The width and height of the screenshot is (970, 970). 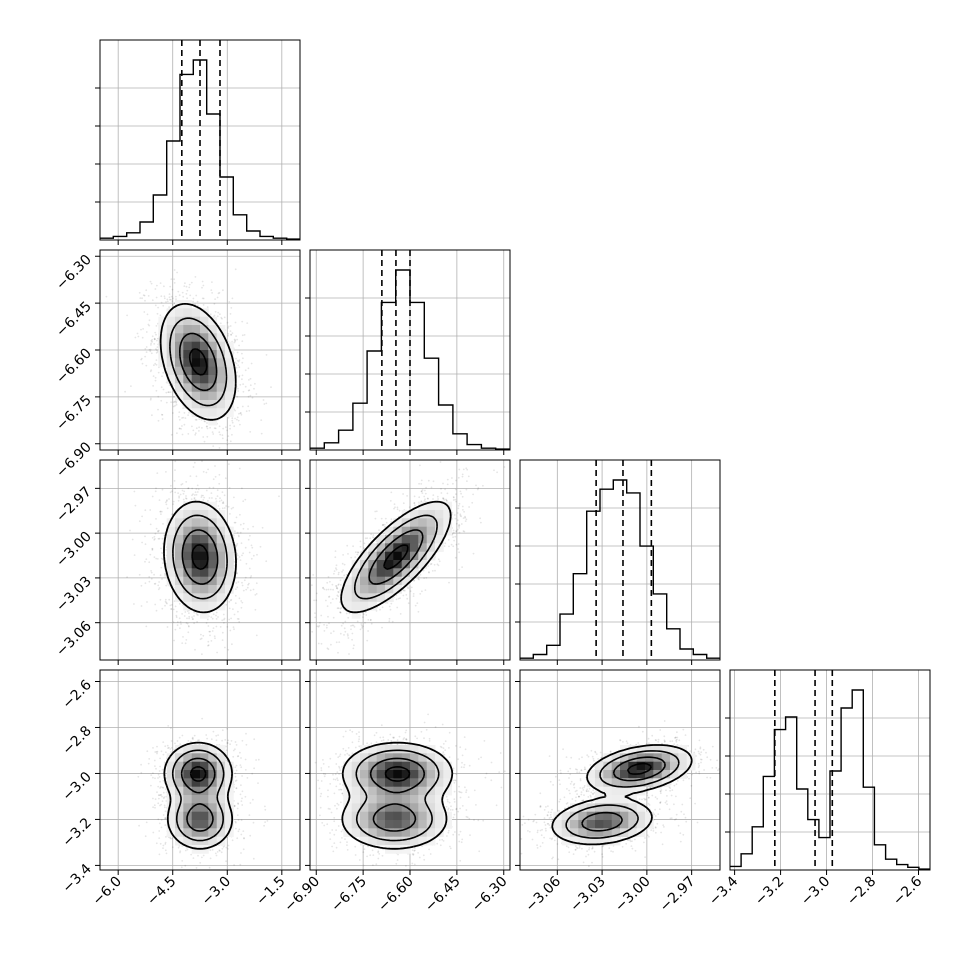 I want to click on histogram-step-line, so click(x=830, y=779).